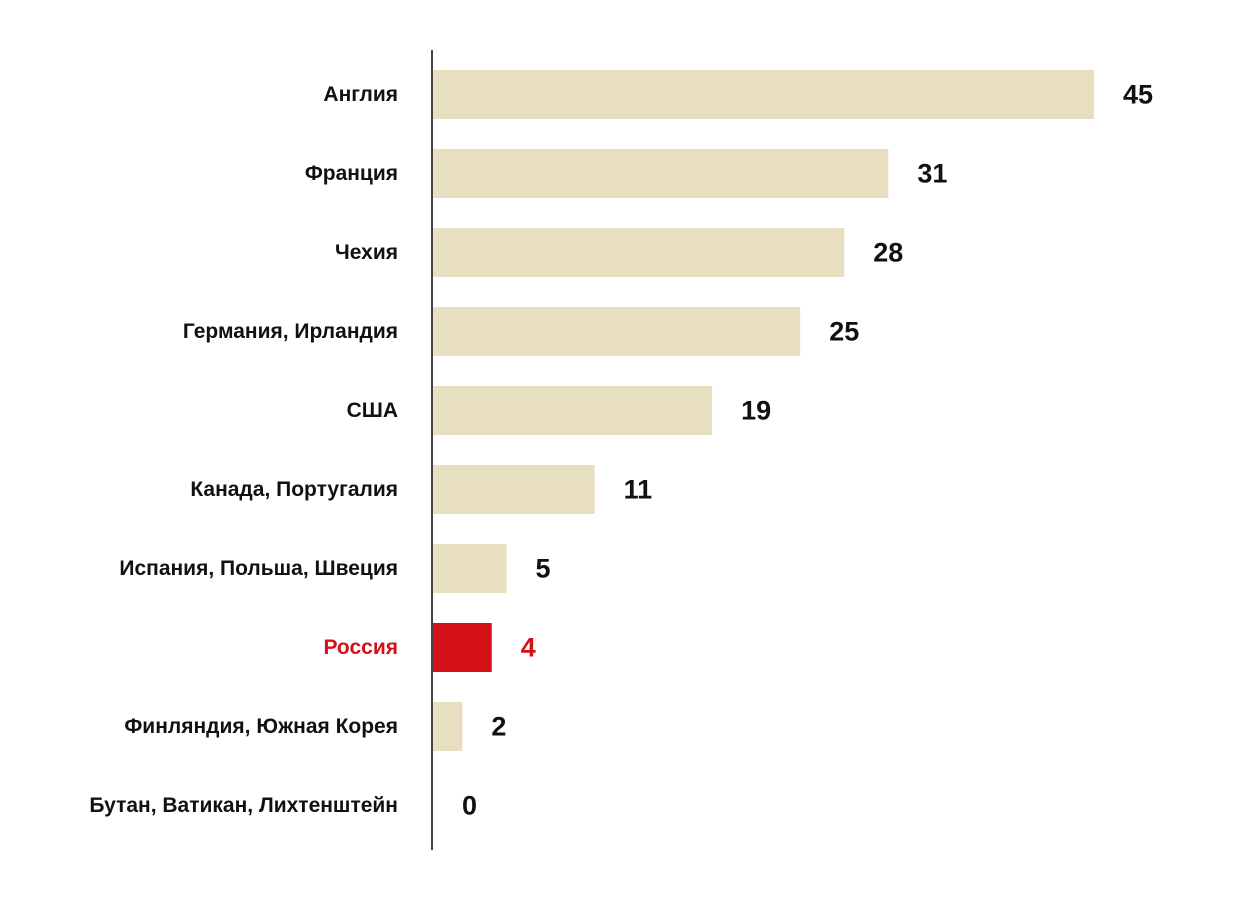 This screenshot has height=899, width=1240. What do you see at coordinates (1138, 95) in the screenshot?
I see `value-label: 45` at bounding box center [1138, 95].